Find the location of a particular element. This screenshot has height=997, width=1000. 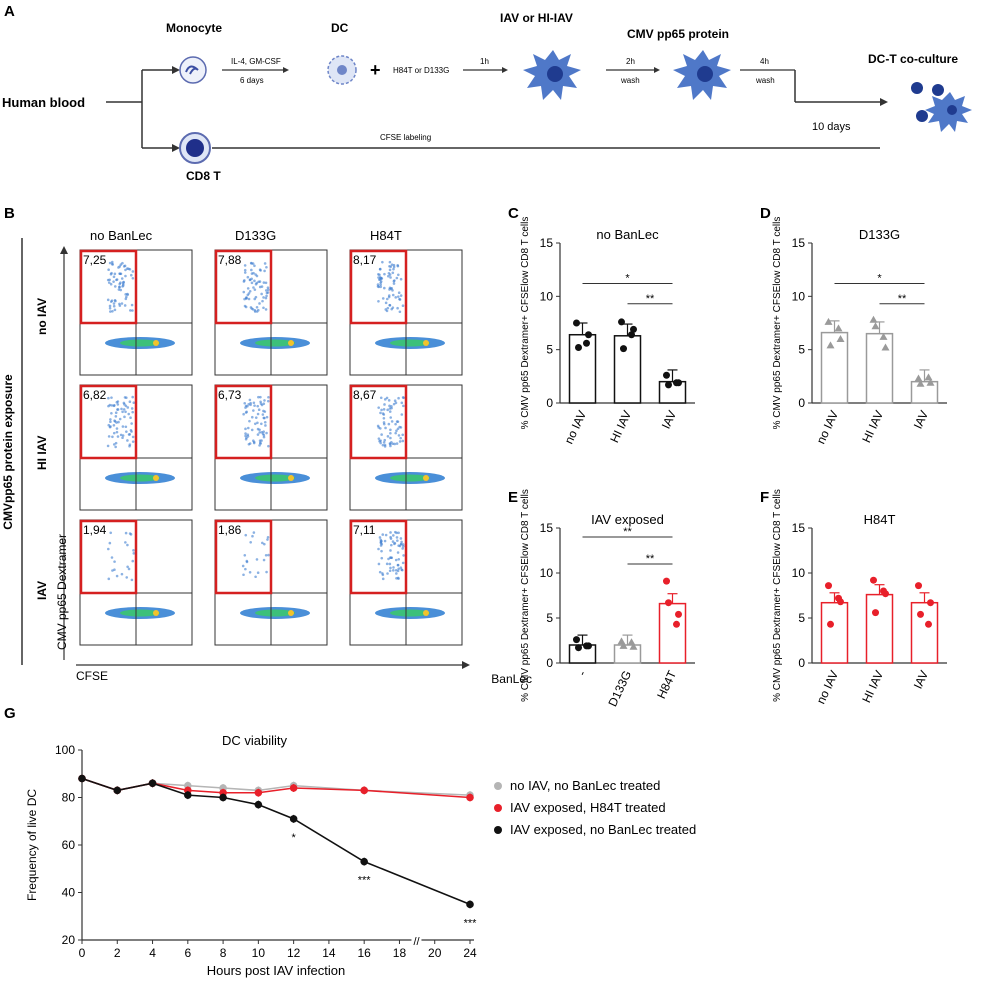

x-category-label: D133G is located at coordinates (619, 688).